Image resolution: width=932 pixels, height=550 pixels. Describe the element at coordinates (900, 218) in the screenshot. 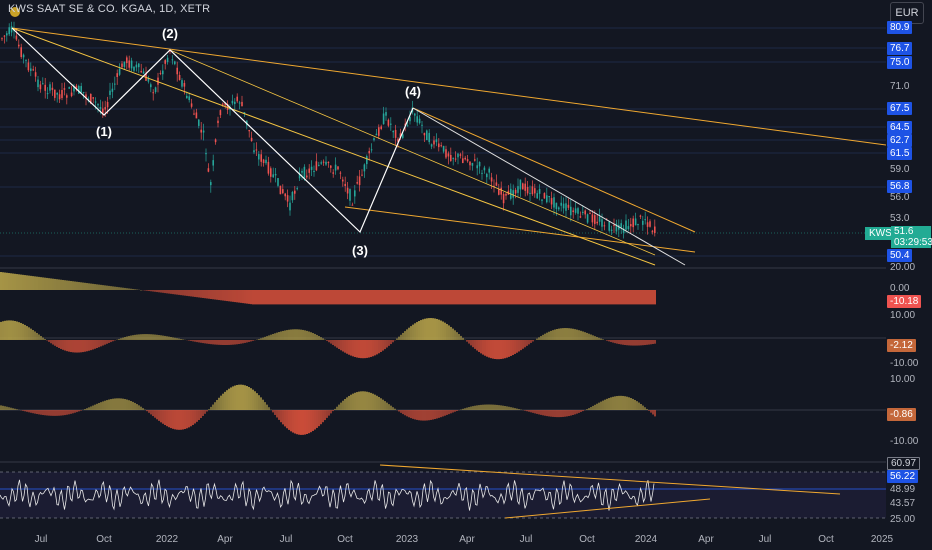

I see `price-tick: 53.0` at that location.